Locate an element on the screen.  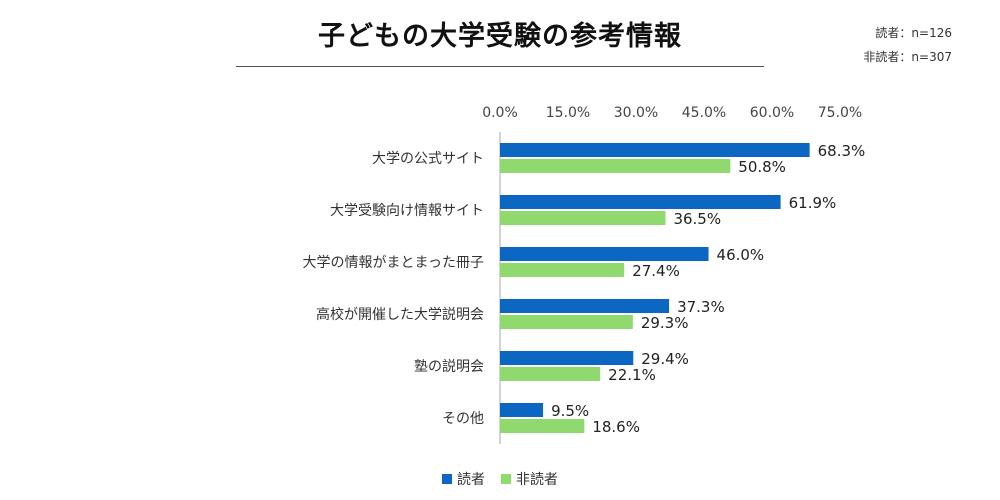
data-label: 46.0% is located at coordinates (741, 255).